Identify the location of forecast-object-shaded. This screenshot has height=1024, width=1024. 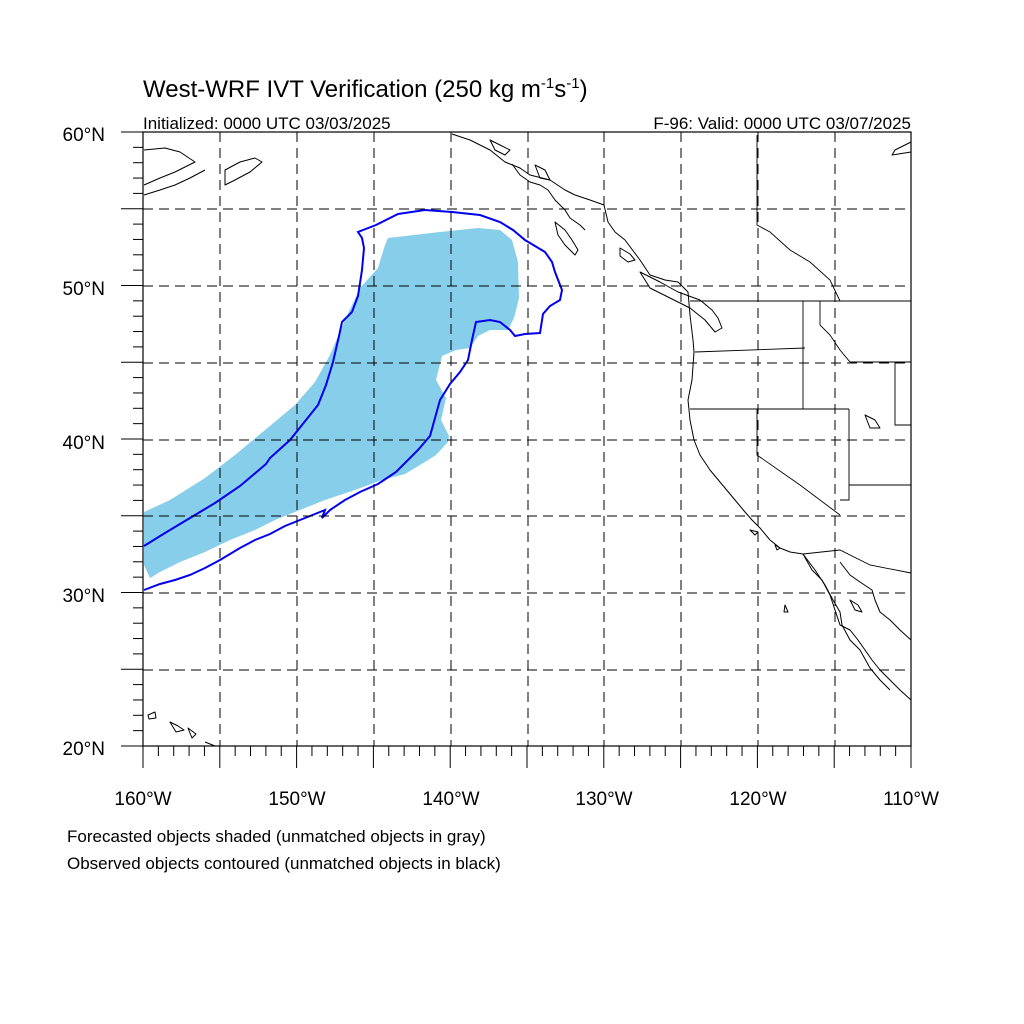
(331, 403).